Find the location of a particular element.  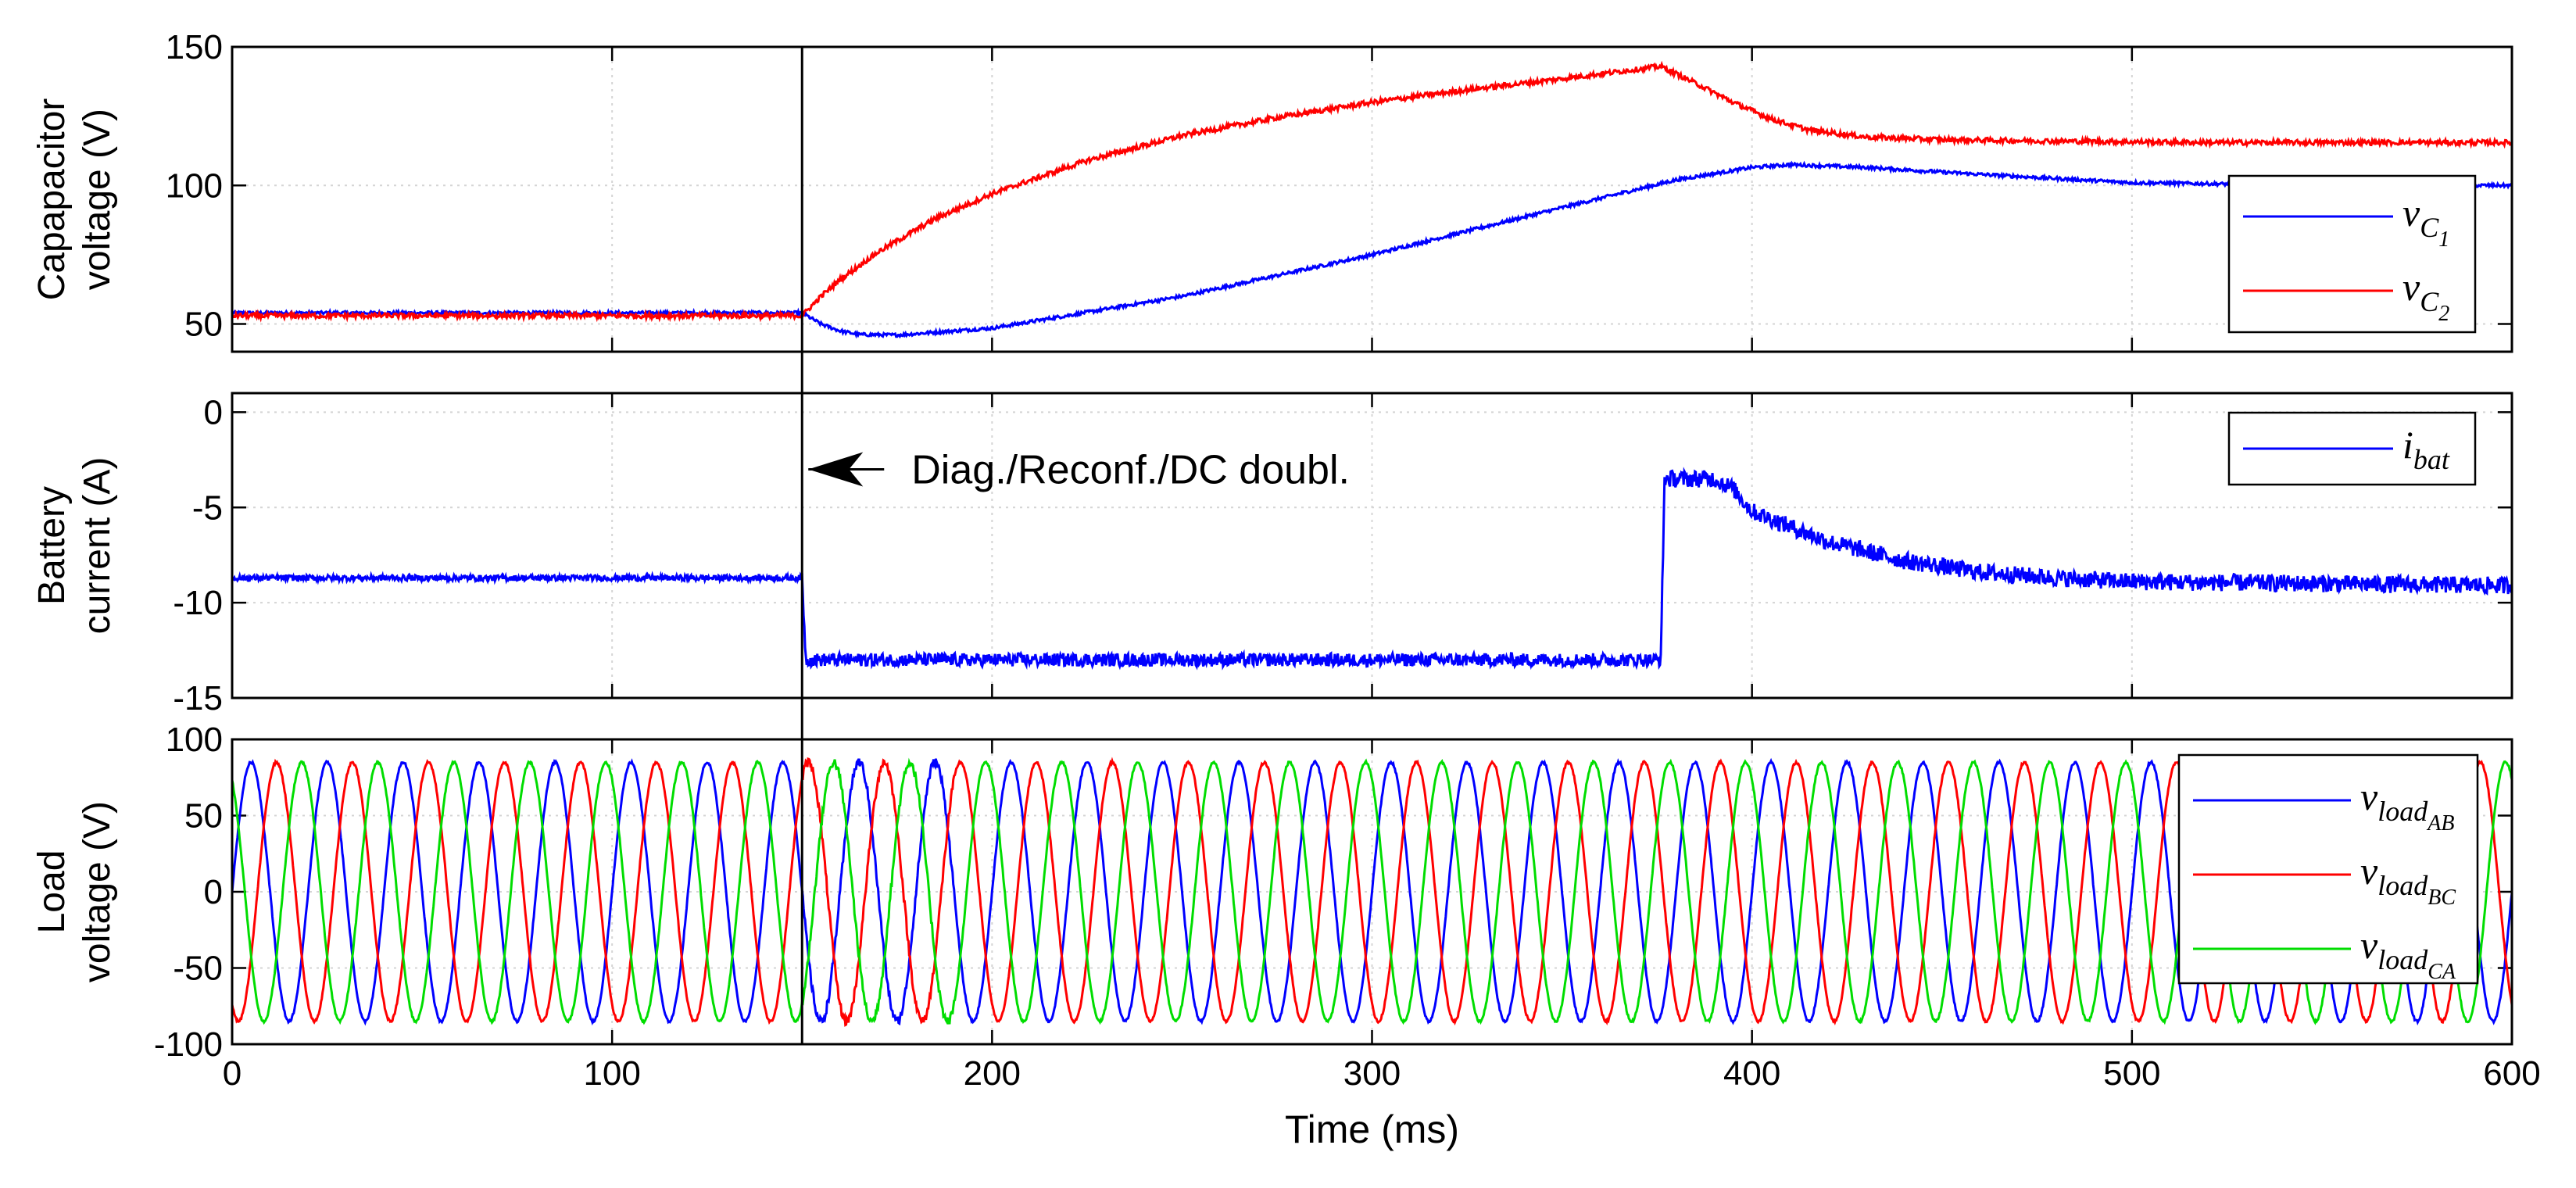

y-tick-label-2: -50 is located at coordinates (198, 969).